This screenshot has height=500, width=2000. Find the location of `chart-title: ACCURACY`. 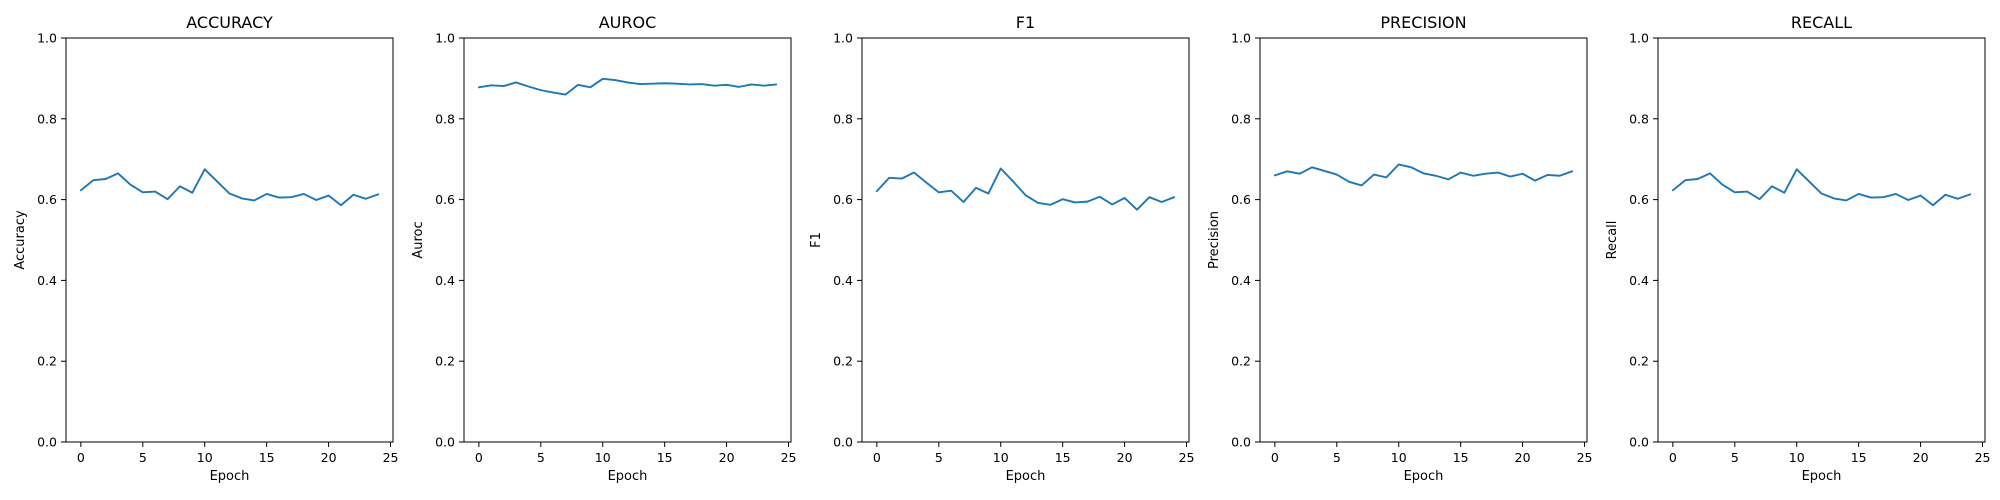

chart-title: ACCURACY is located at coordinates (229, 22).